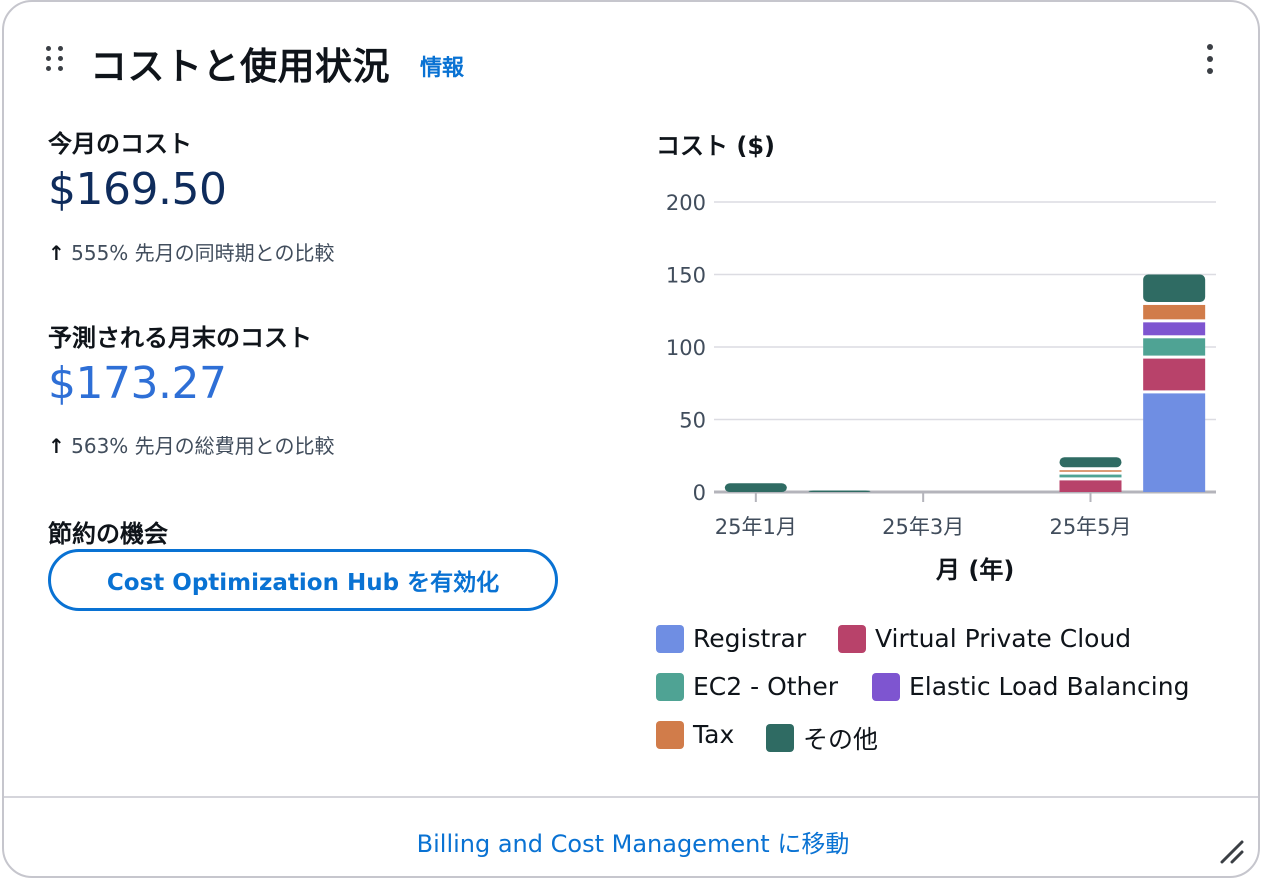 The height and width of the screenshot is (882, 1268). What do you see at coordinates (1231, 851) in the screenshot?
I see `resize-handle-icon` at bounding box center [1231, 851].